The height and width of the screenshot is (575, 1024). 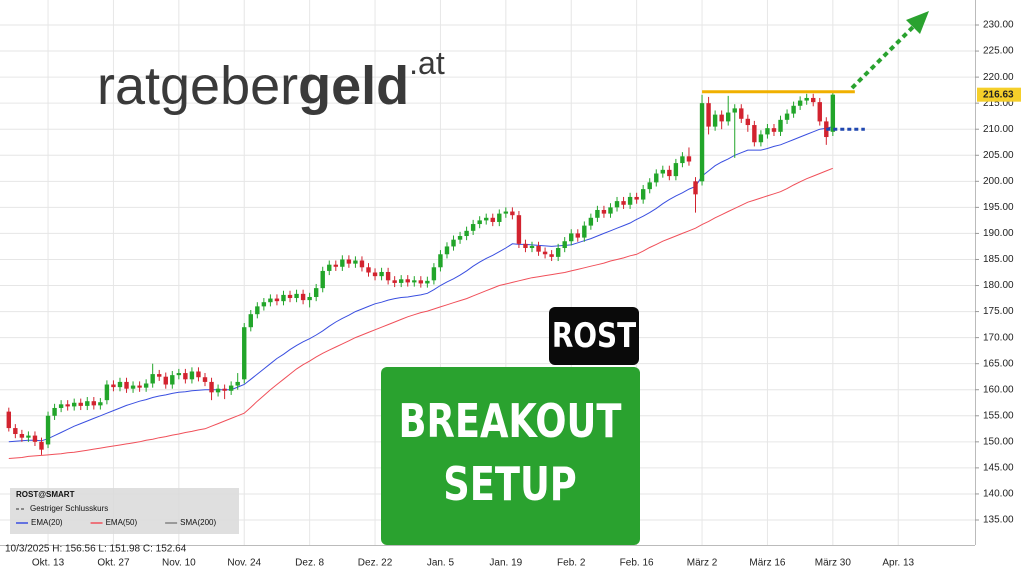 What do you see at coordinates (441, 563) in the screenshot?
I see `x-tick-label: Jan. 5` at bounding box center [441, 563].